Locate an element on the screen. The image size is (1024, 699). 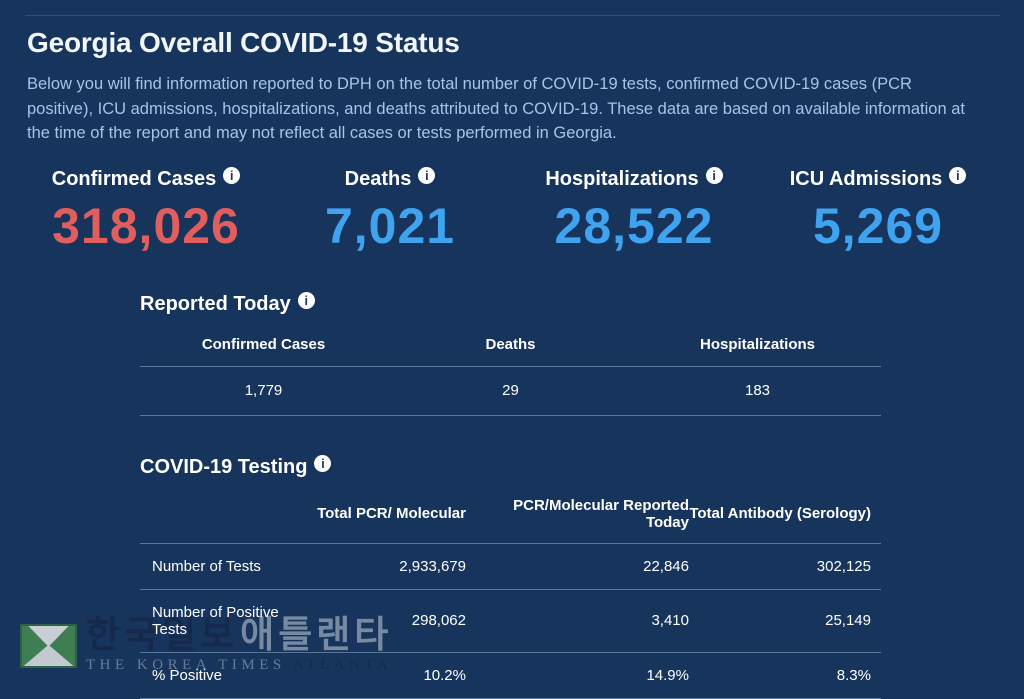
row-label: Number of Tests is located at coordinates (206, 566).